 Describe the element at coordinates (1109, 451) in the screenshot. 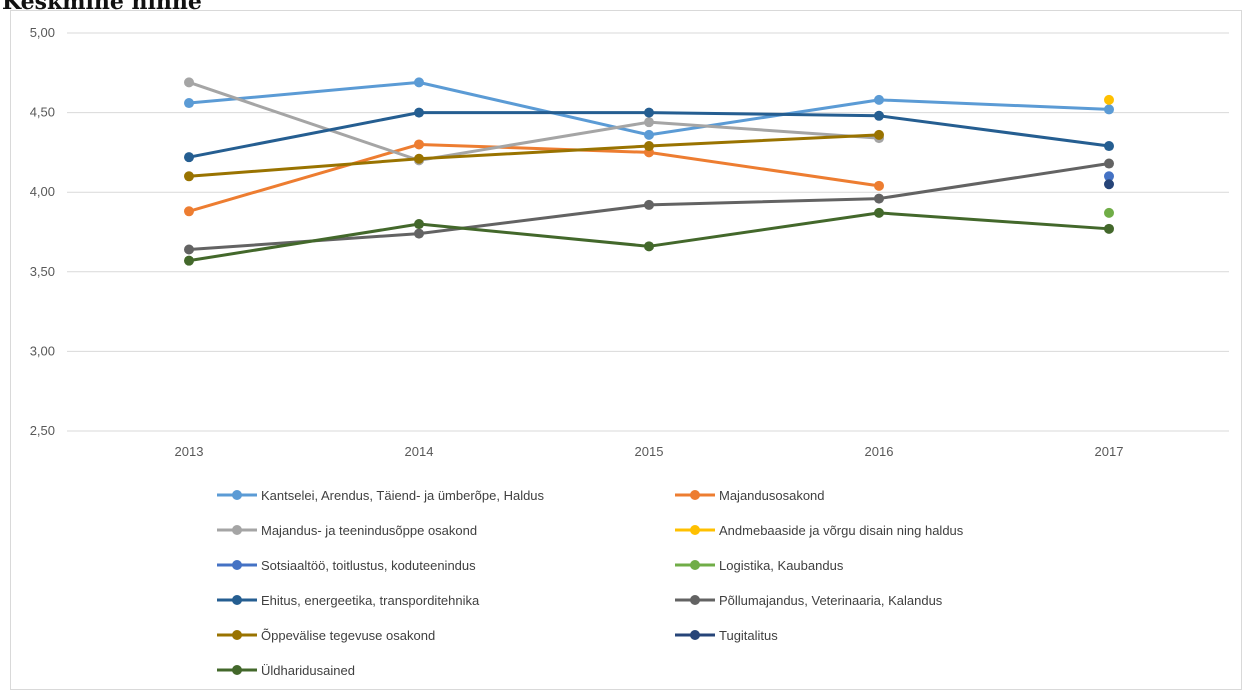

I see `x-tick-label: 2017` at that location.